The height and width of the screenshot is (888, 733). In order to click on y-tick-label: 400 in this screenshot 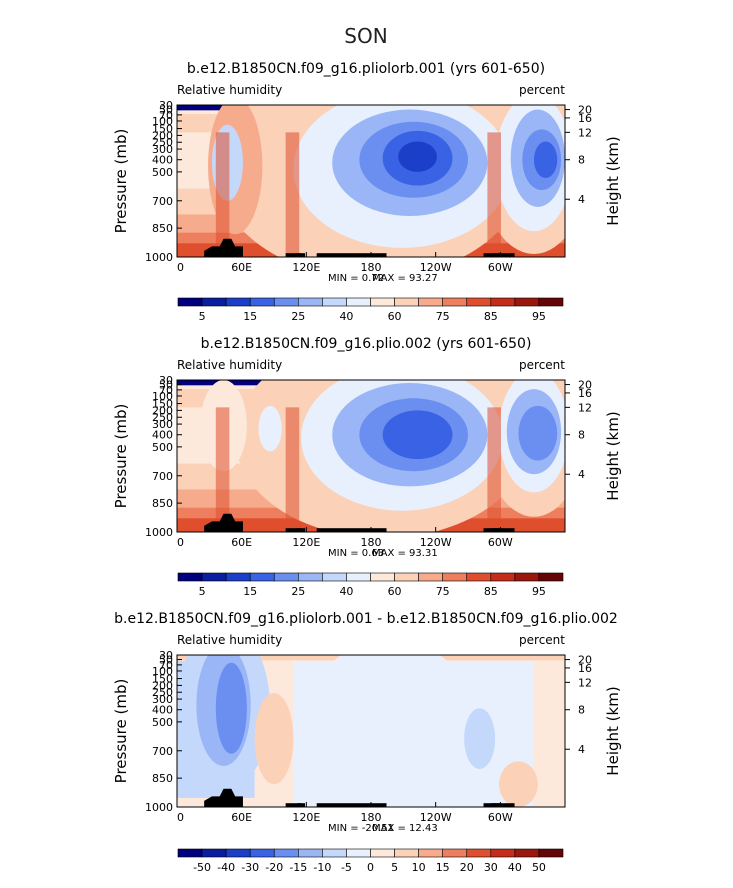, I will do `click(162, 435)`.